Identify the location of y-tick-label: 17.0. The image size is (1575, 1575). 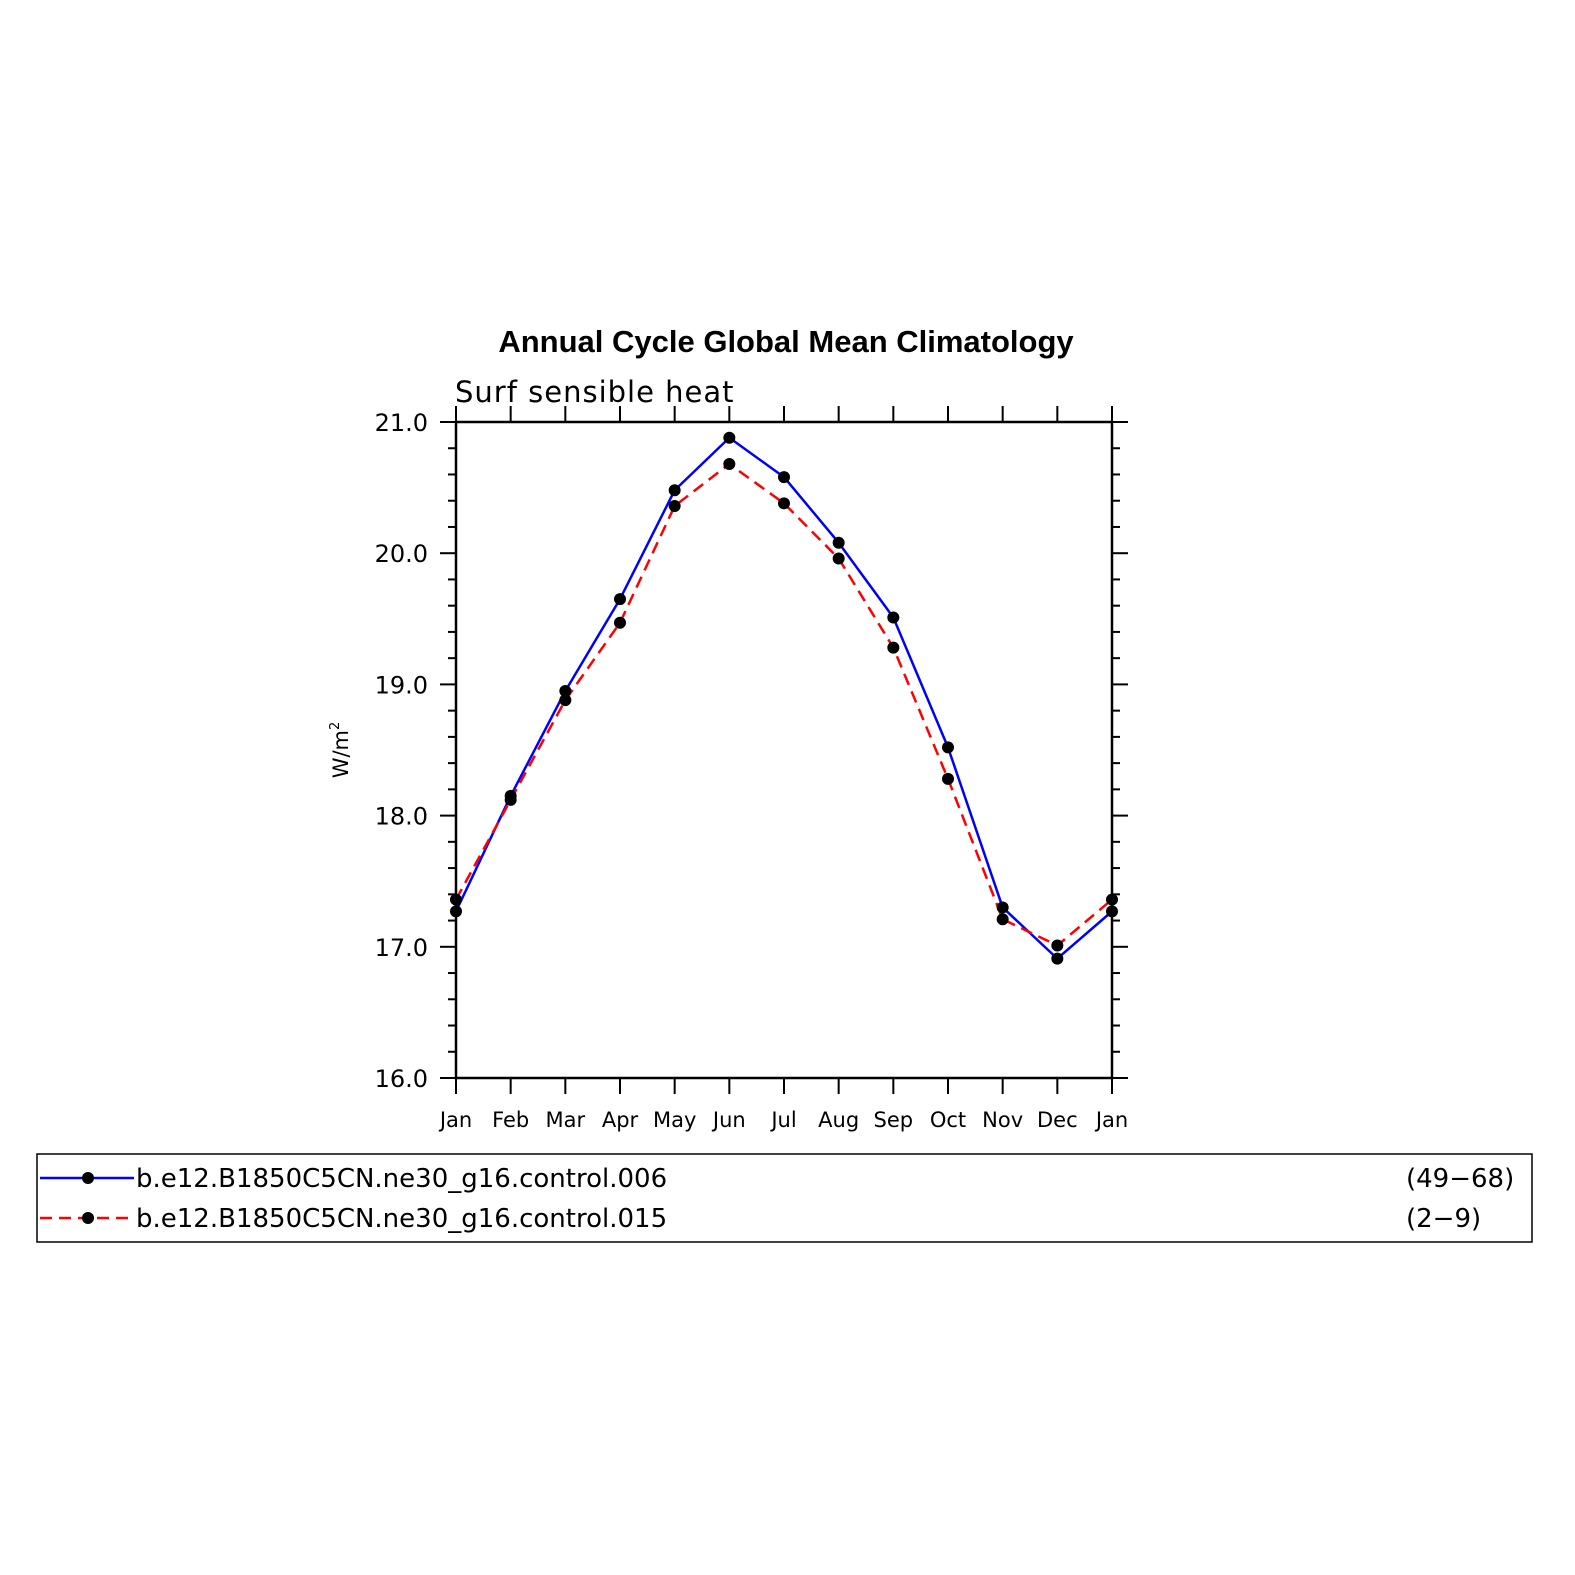
(401, 948).